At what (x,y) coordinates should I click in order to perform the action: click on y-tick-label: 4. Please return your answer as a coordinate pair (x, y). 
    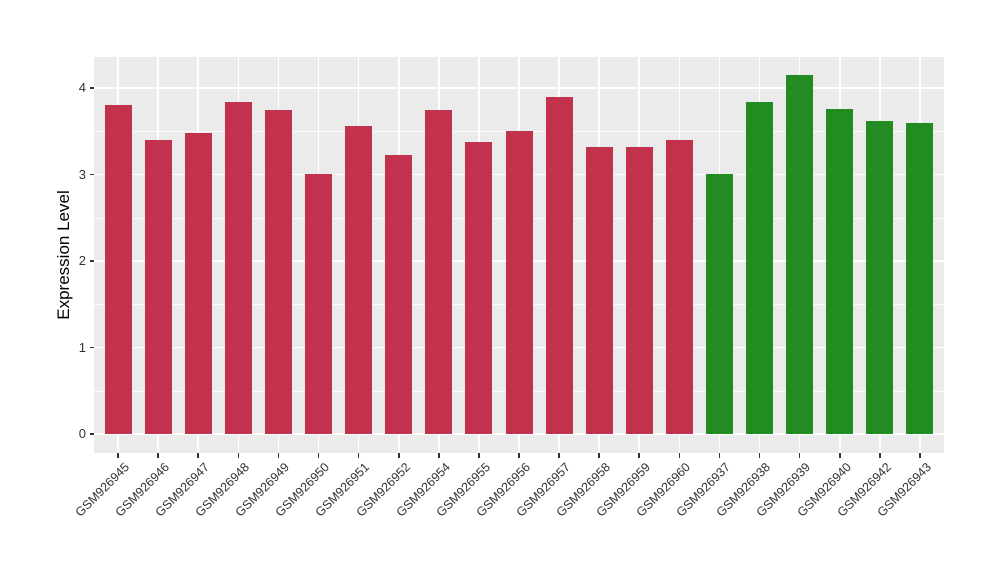
    Looking at the image, I should click on (82, 87).